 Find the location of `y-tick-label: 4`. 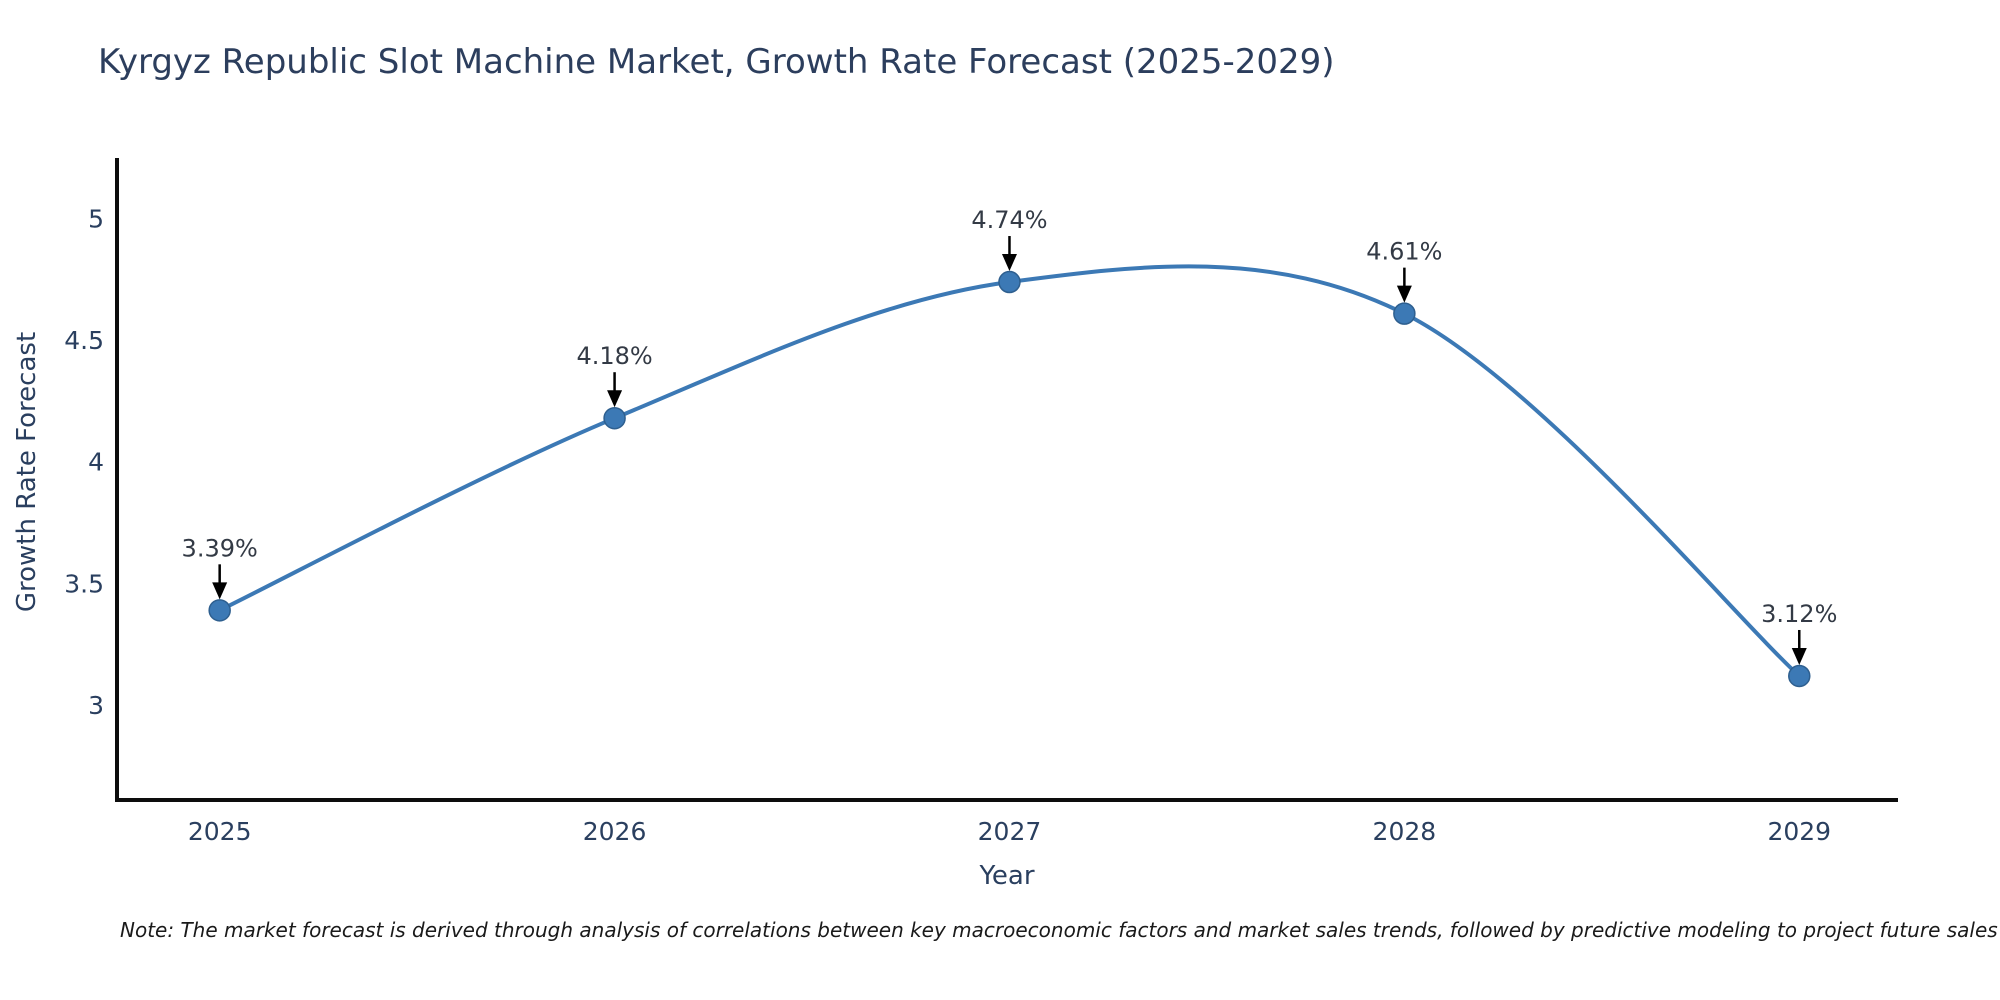

y-tick-label: 4 is located at coordinates (96, 462).